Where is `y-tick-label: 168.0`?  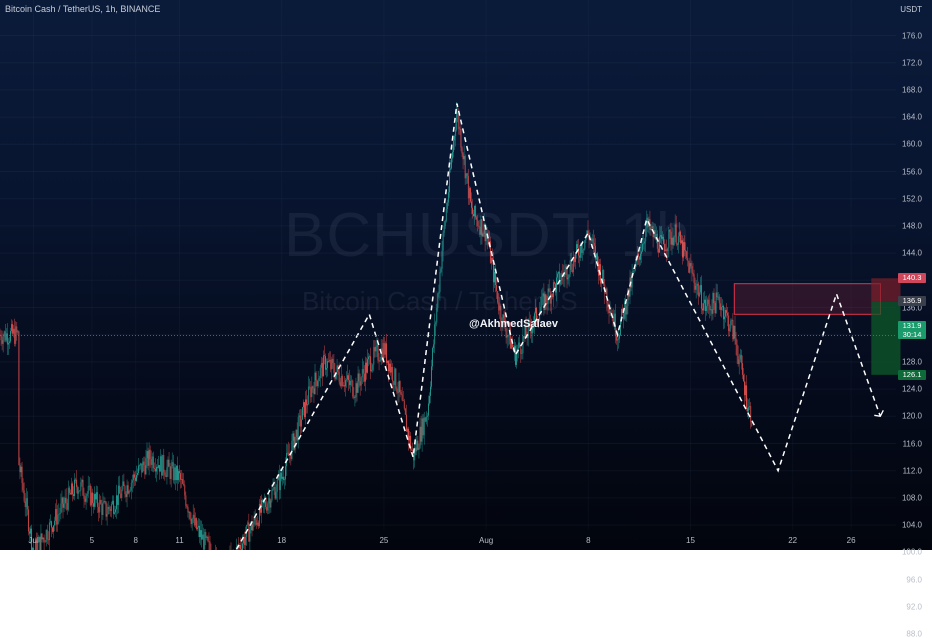 y-tick-label: 168.0 is located at coordinates (912, 89).